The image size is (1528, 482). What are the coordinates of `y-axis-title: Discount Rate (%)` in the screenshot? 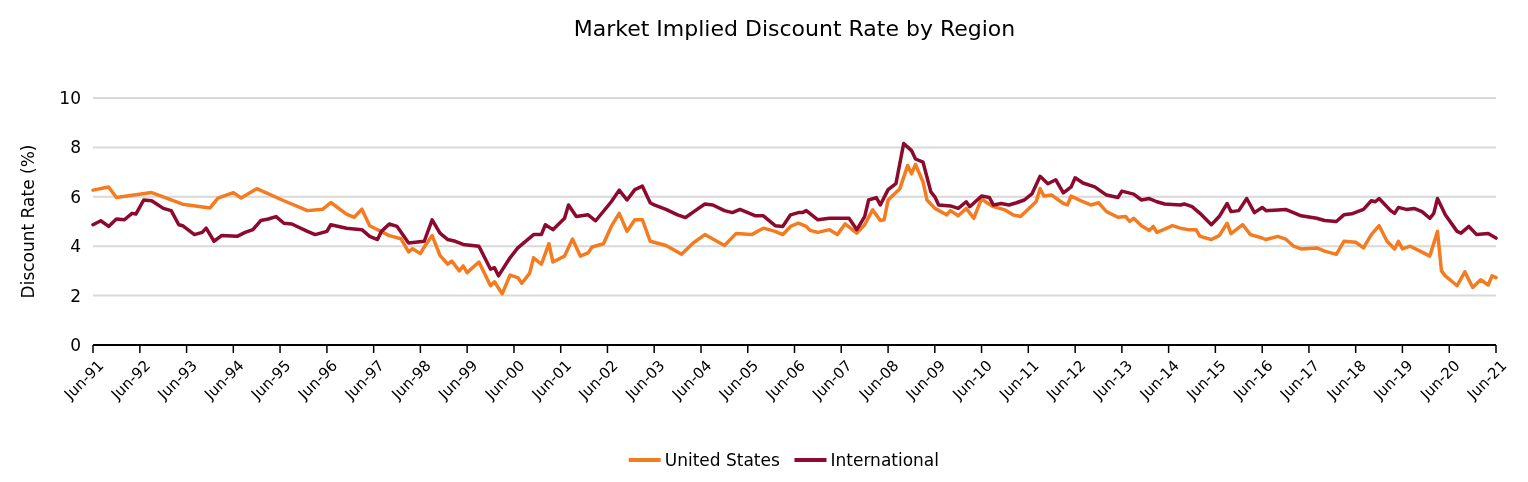 It's located at (27, 221).